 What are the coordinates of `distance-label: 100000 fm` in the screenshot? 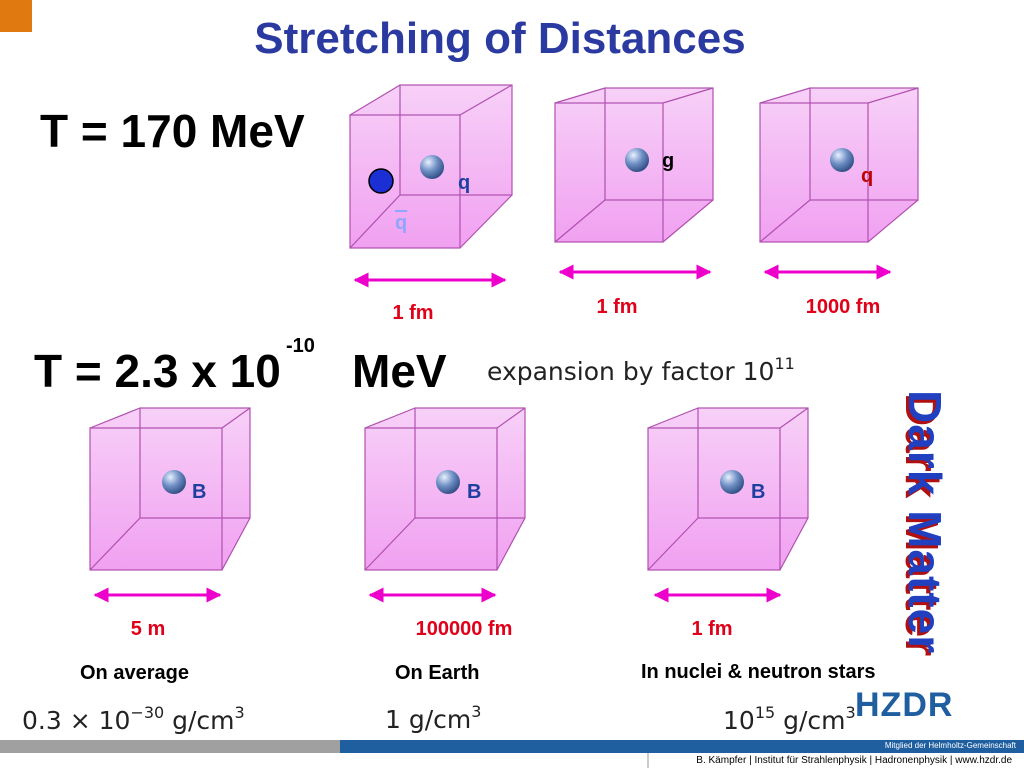 It's located at (464, 629).